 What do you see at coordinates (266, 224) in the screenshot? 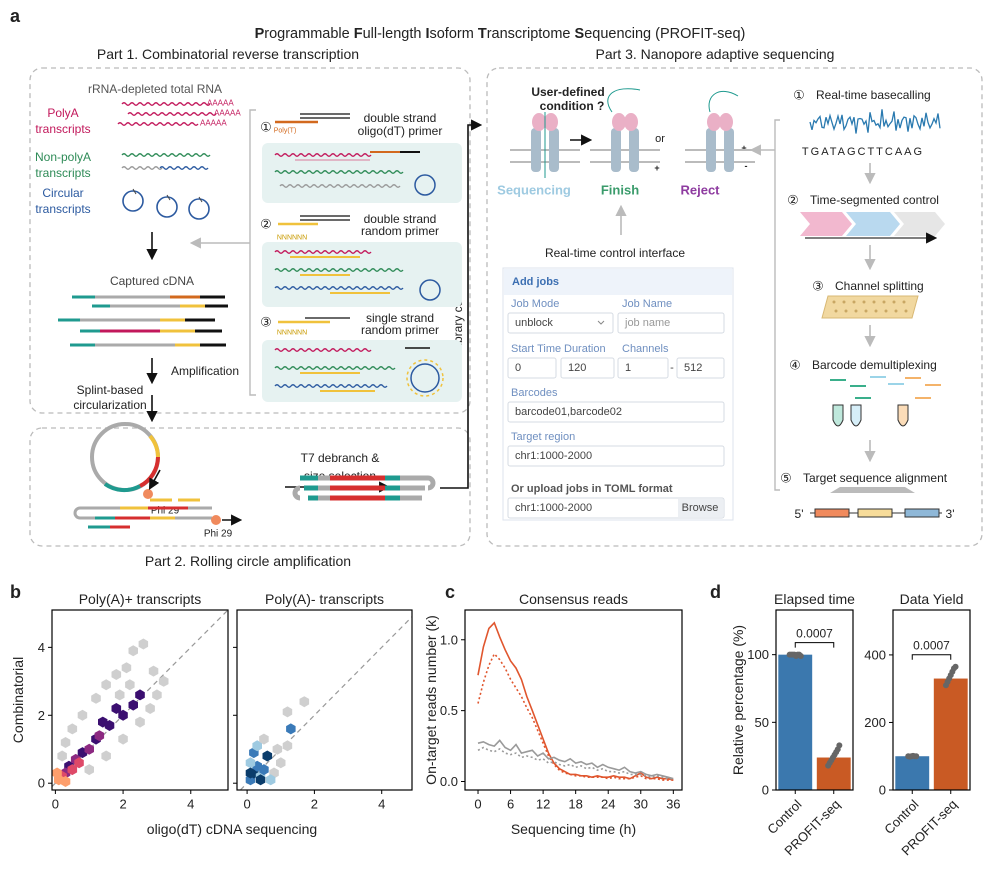
I see `primer-number: ②` at bounding box center [266, 224].